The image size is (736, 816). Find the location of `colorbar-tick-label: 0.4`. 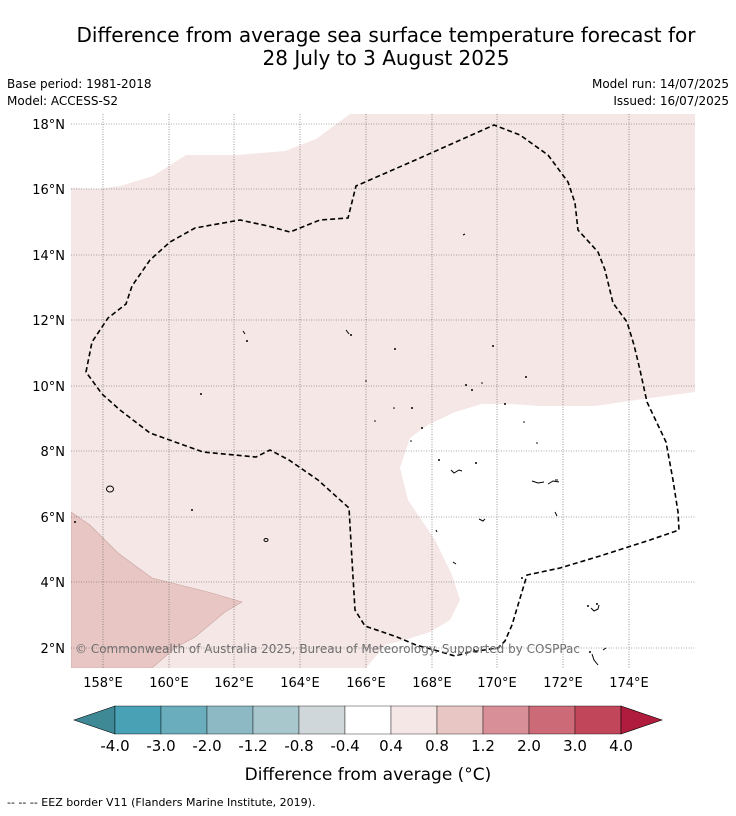

colorbar-tick-label: 0.4 is located at coordinates (391, 746).